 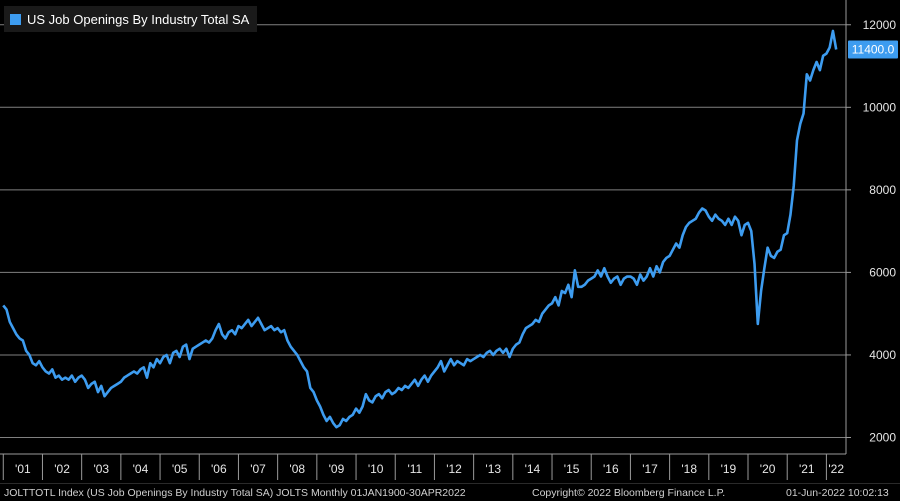 I want to click on x-tick-label: '01, so click(x=23, y=469).